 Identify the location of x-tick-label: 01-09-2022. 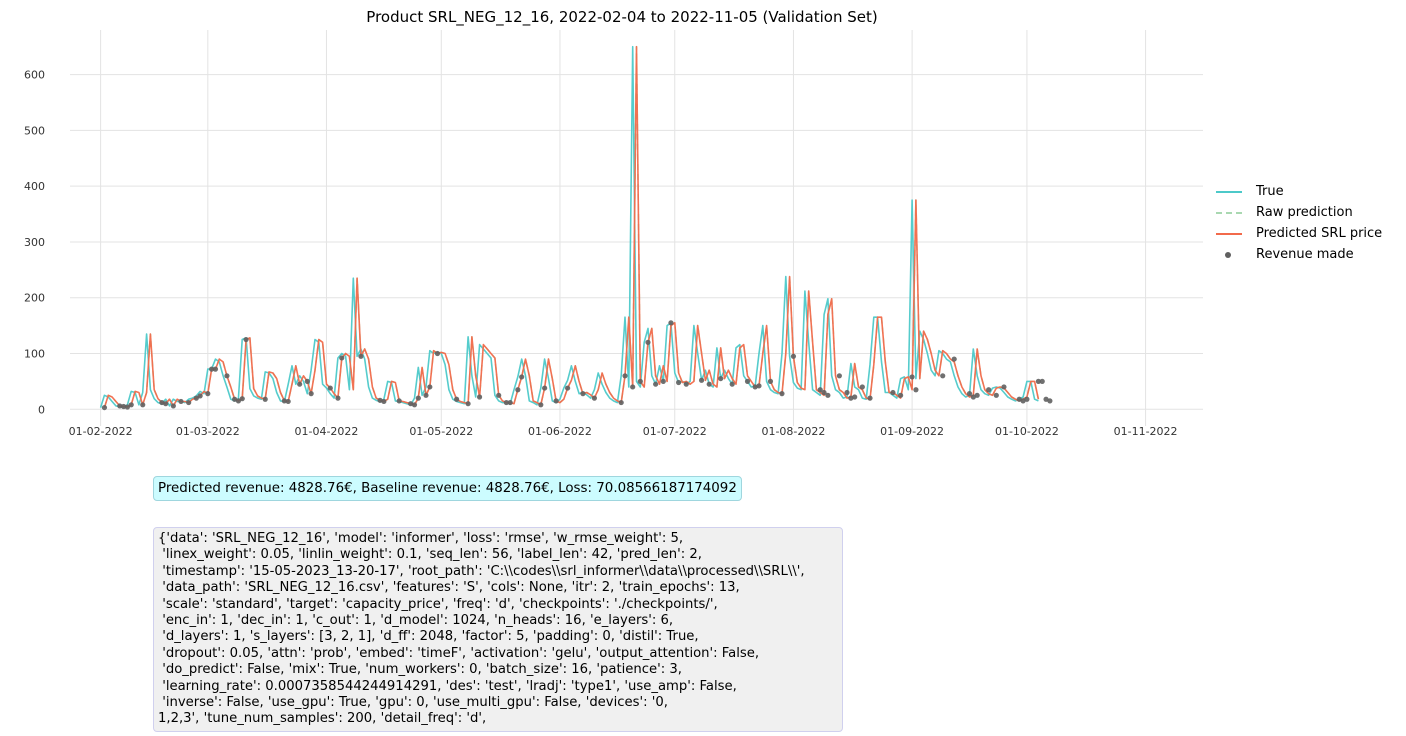
(912, 431).